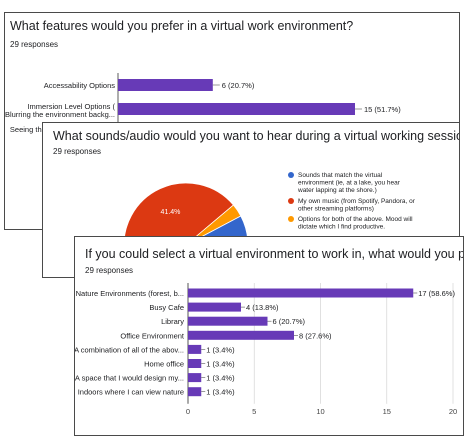 This screenshot has width=464, height=436. Describe the element at coordinates (341, 227) in the screenshot. I see `legend-entry: dictate which I find productive.` at that location.